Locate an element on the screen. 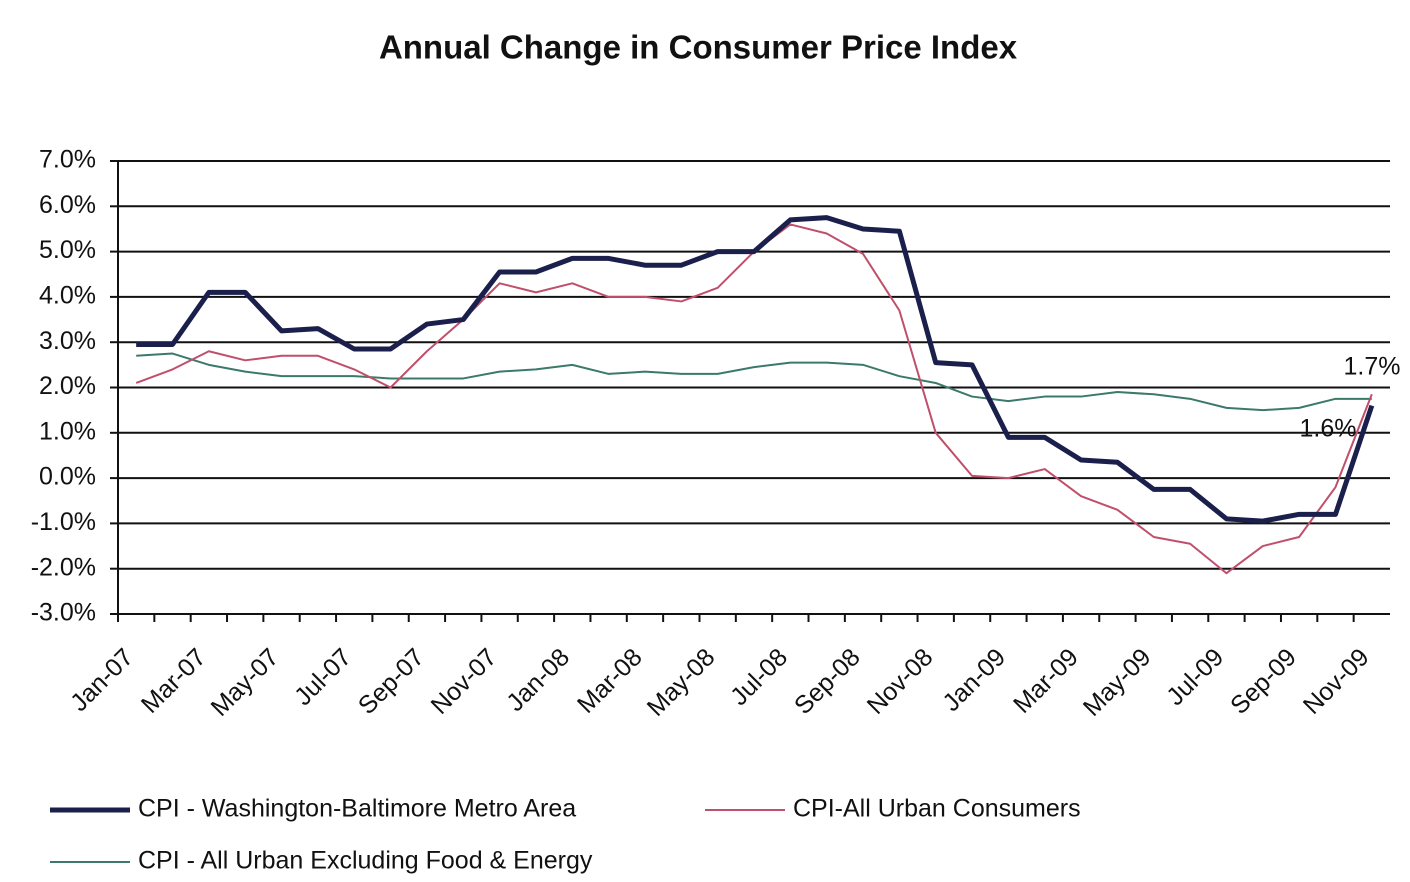 The width and height of the screenshot is (1410, 882). y-tick-label: -3.0% is located at coordinates (63, 613).